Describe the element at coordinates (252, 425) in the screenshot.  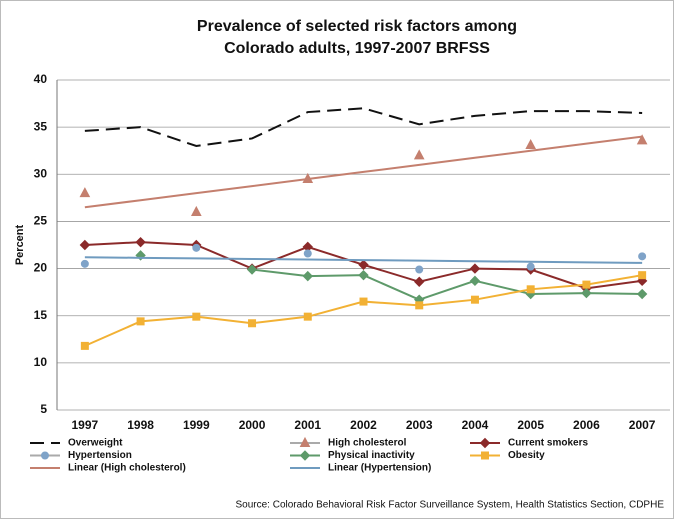
I see `x-tick-label: 2000` at that location.